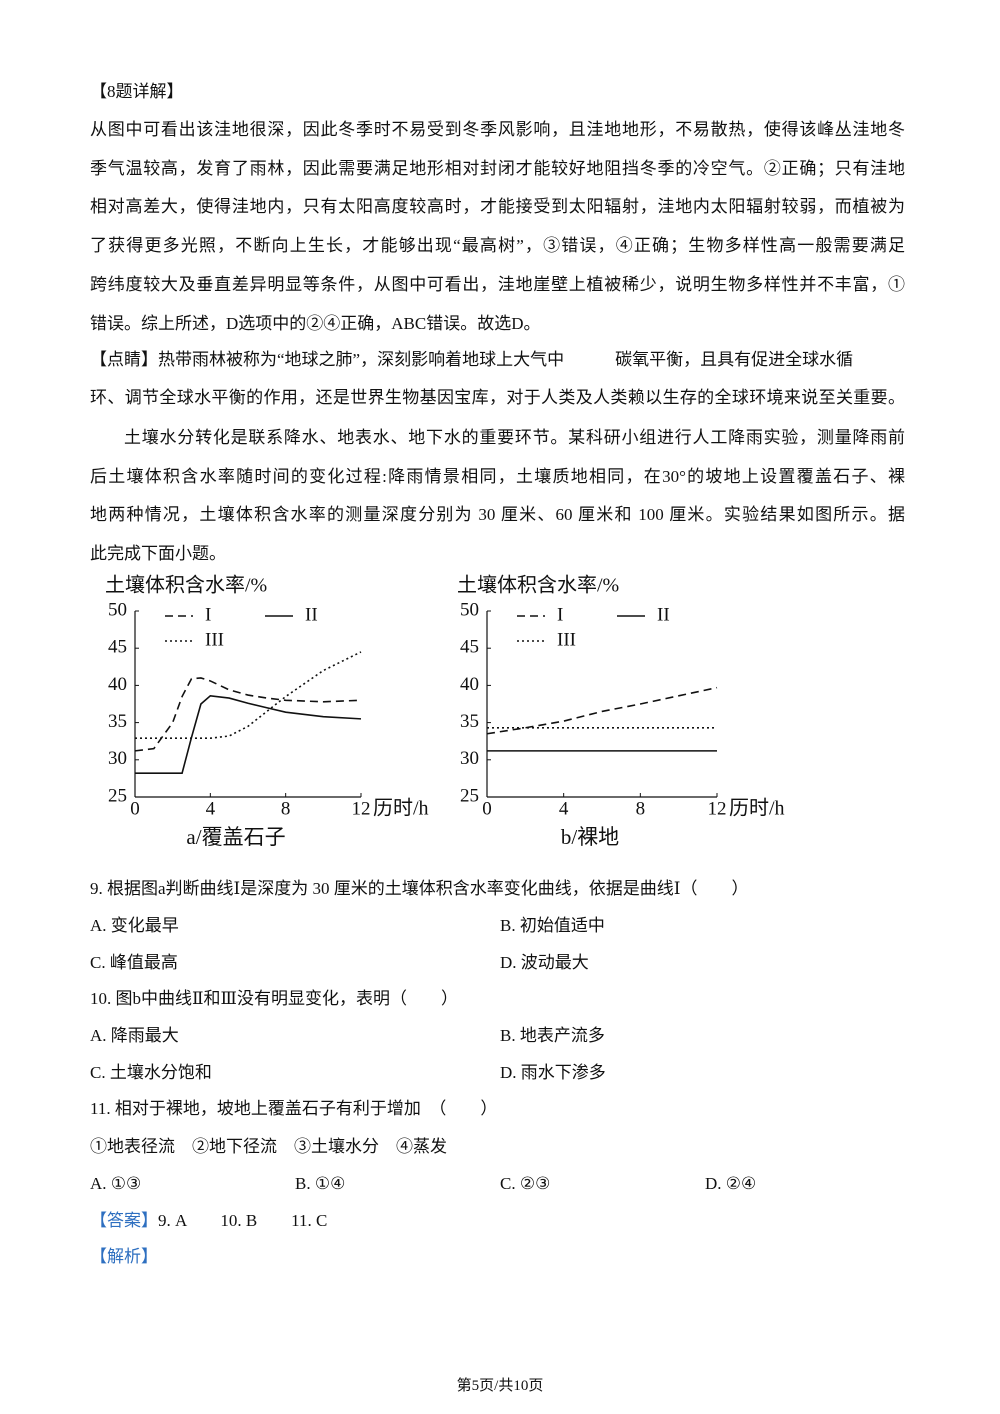  What do you see at coordinates (243, 1220) in the screenshot?
I see `answer-text: 9. A 10. B 11. C` at bounding box center [243, 1220].